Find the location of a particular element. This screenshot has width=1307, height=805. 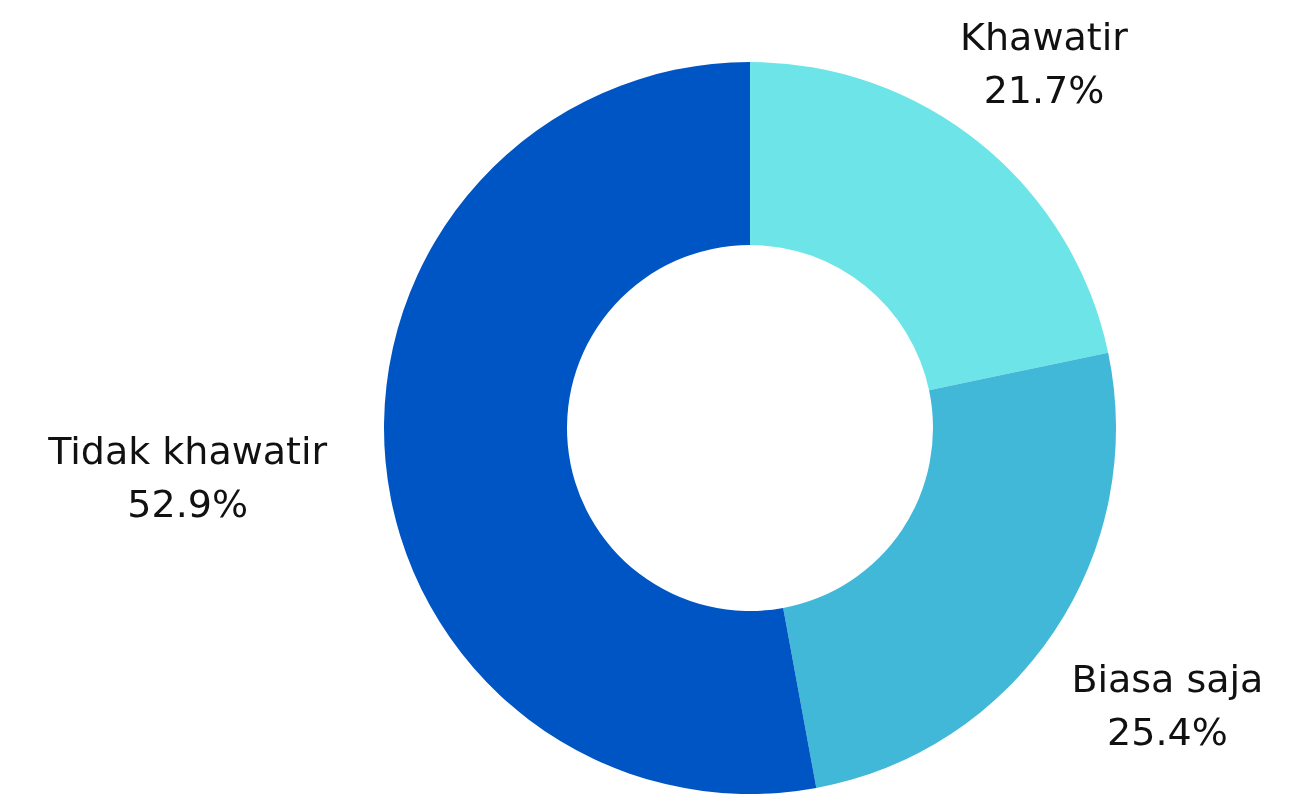

donut-slice is located at coordinates (929, 226).